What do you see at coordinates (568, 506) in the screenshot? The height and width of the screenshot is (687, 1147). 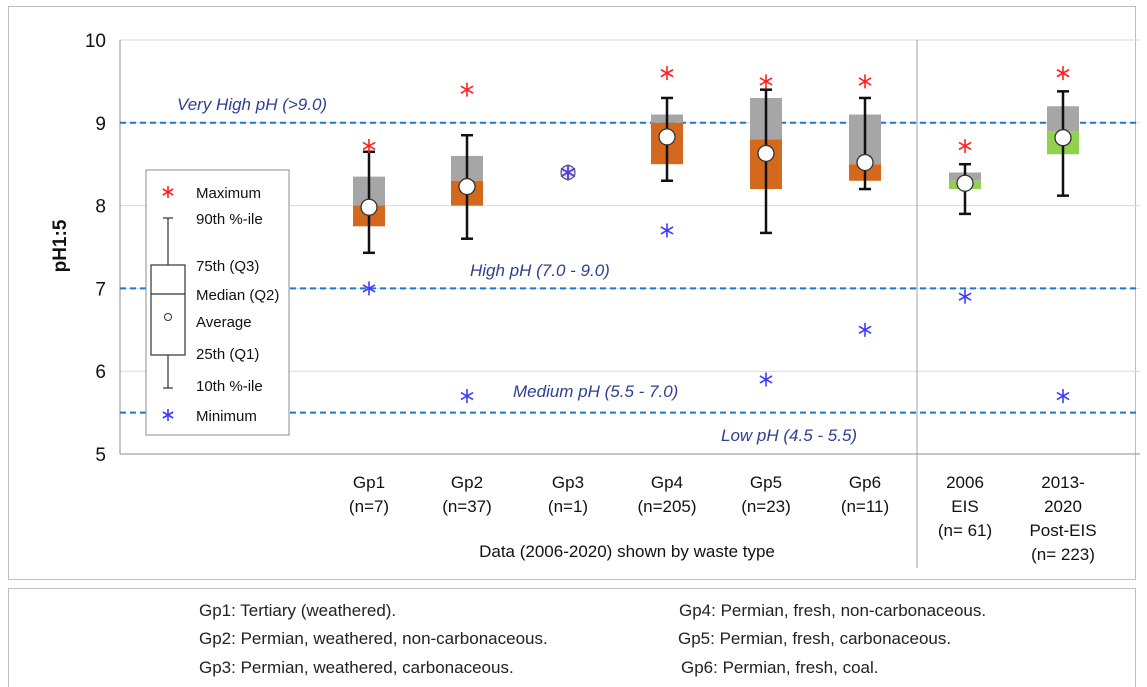 I see `x-tick-label: (n=1)` at bounding box center [568, 506].